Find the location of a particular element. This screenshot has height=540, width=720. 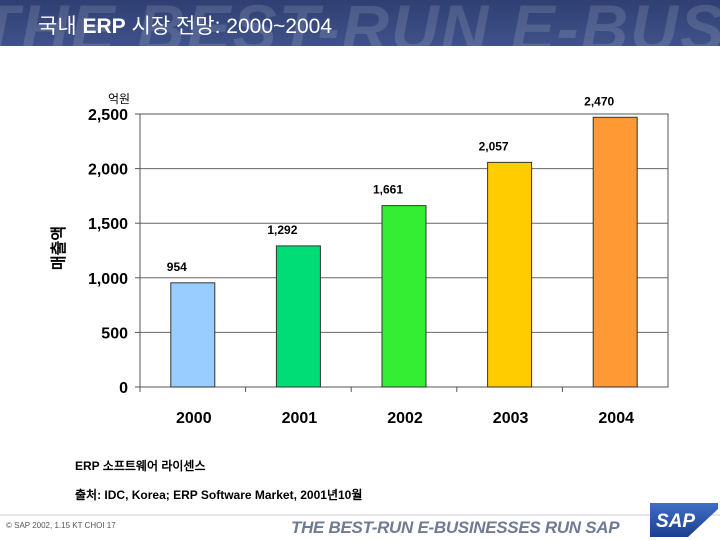

title-prefix: 국내 is located at coordinates (57, 26).